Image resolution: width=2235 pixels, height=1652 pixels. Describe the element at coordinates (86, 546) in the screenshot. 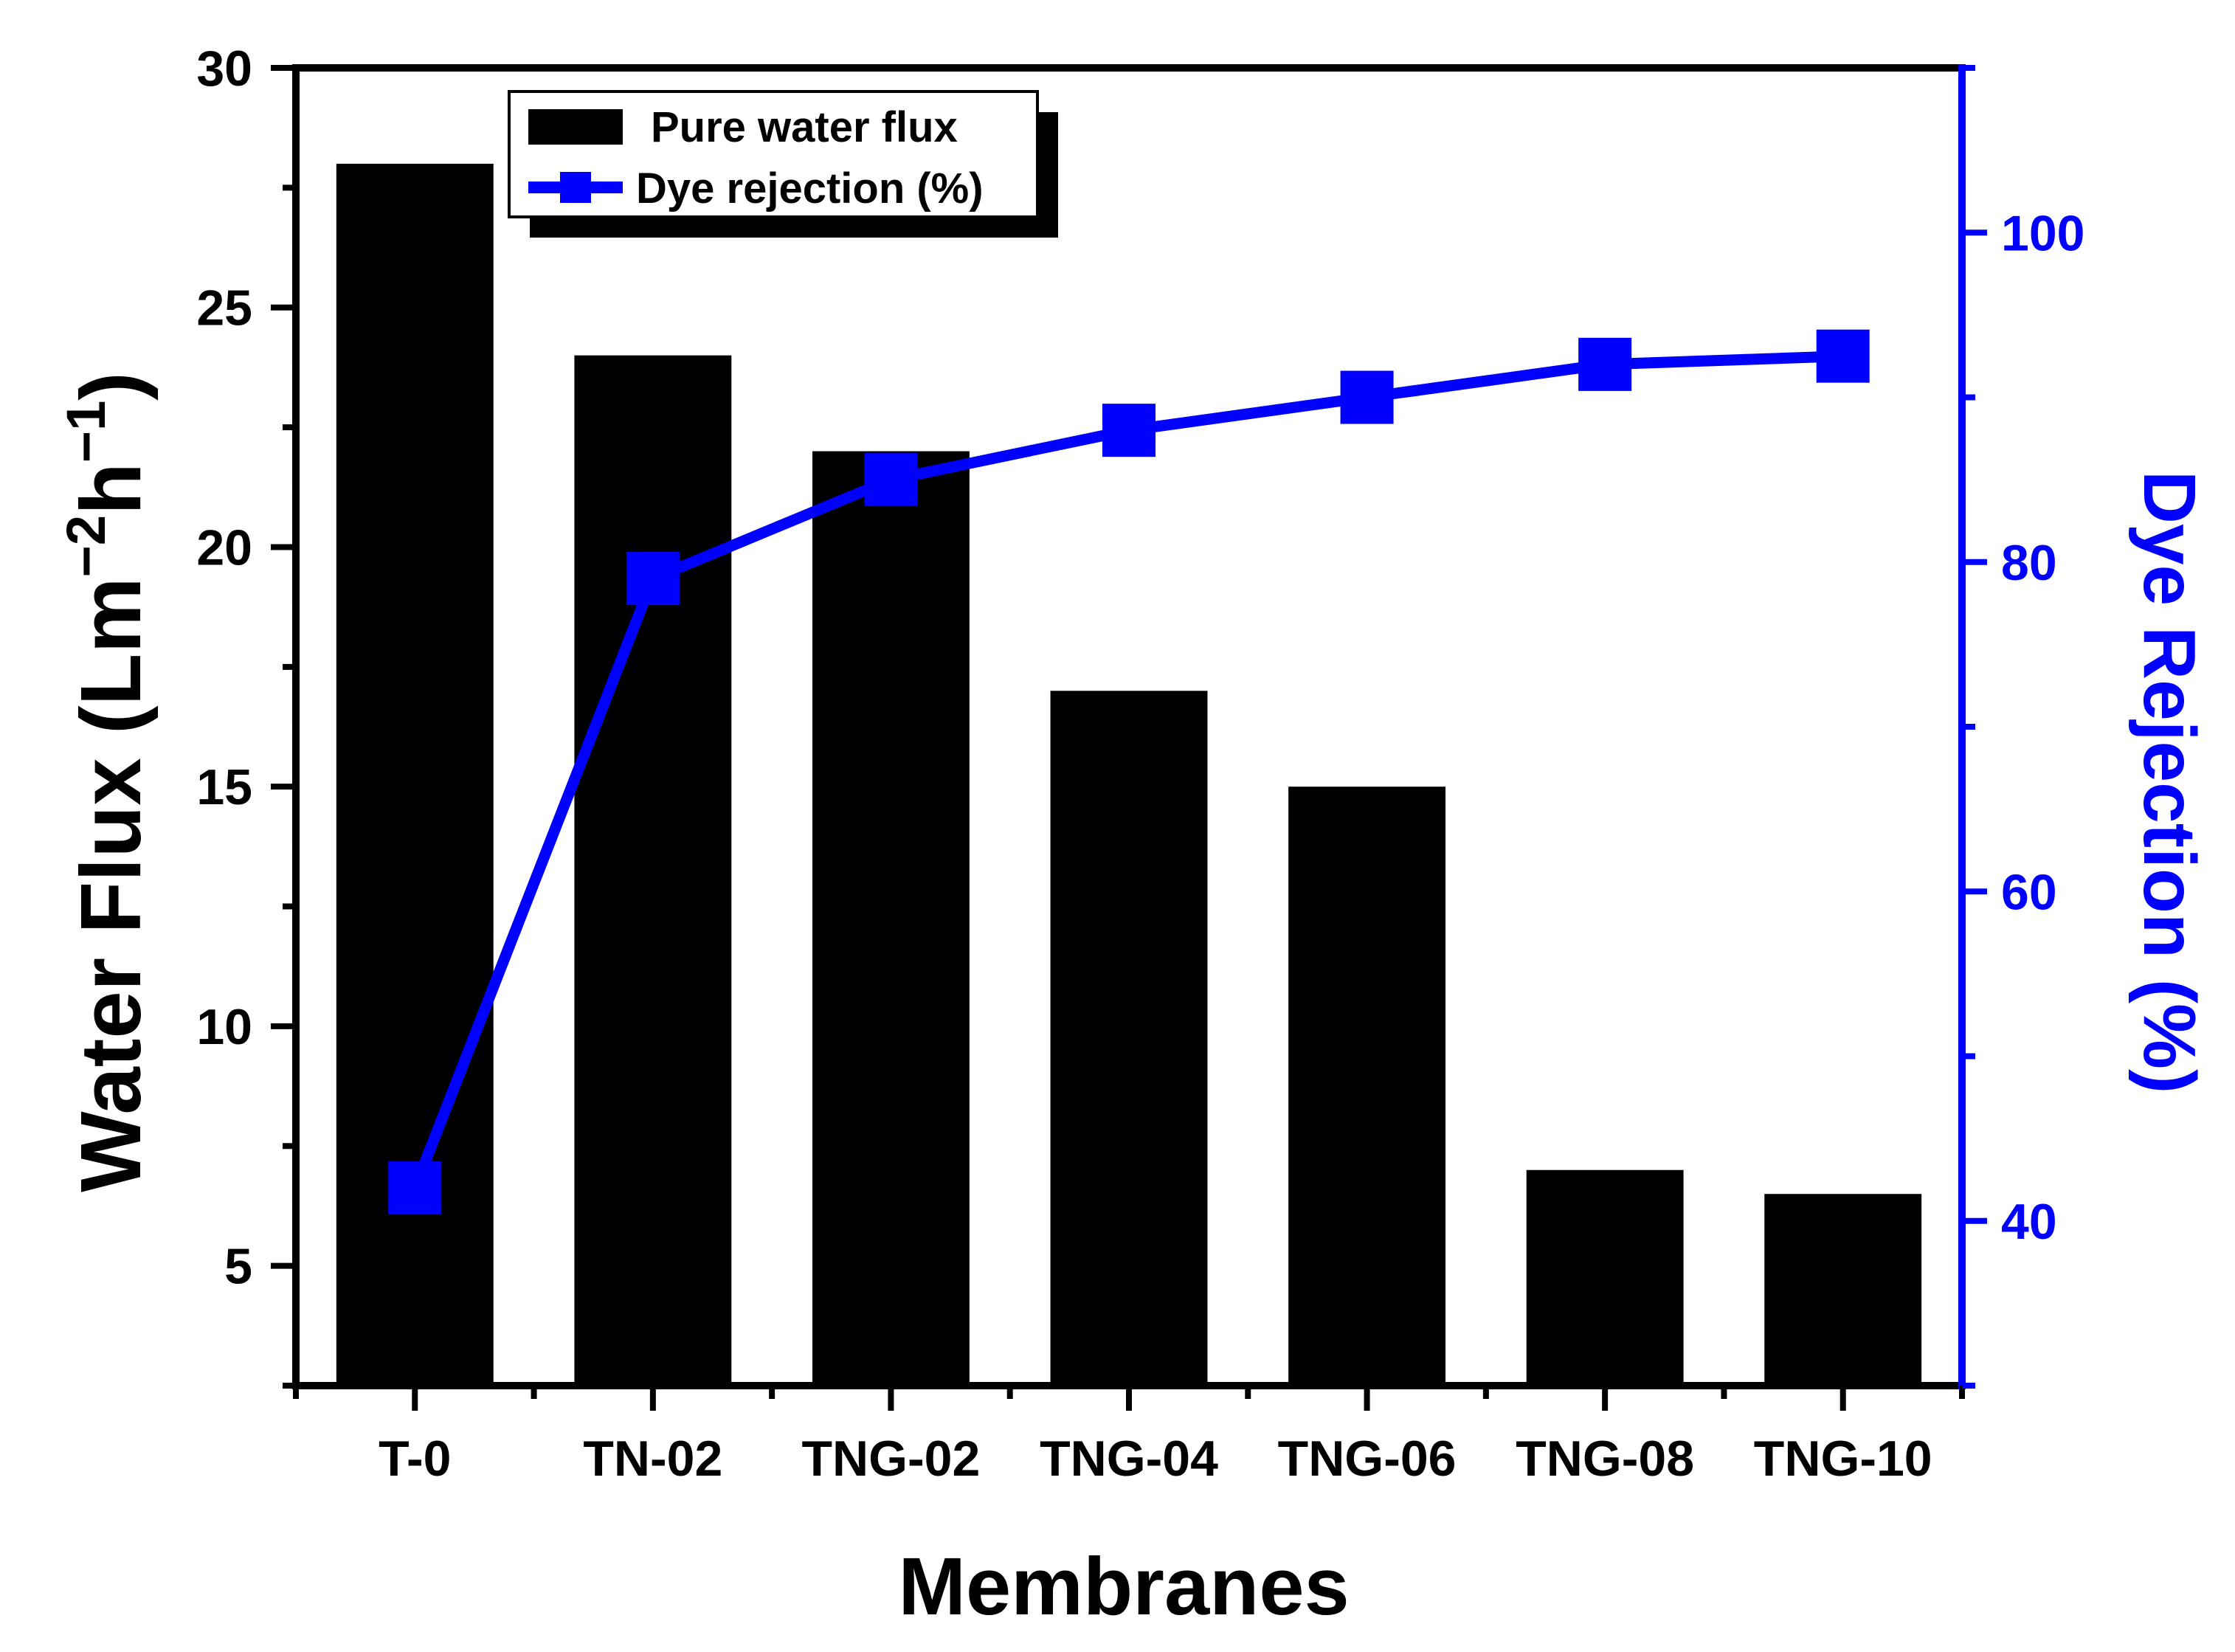

I see `y-axis-label-sup1: −2` at that location.